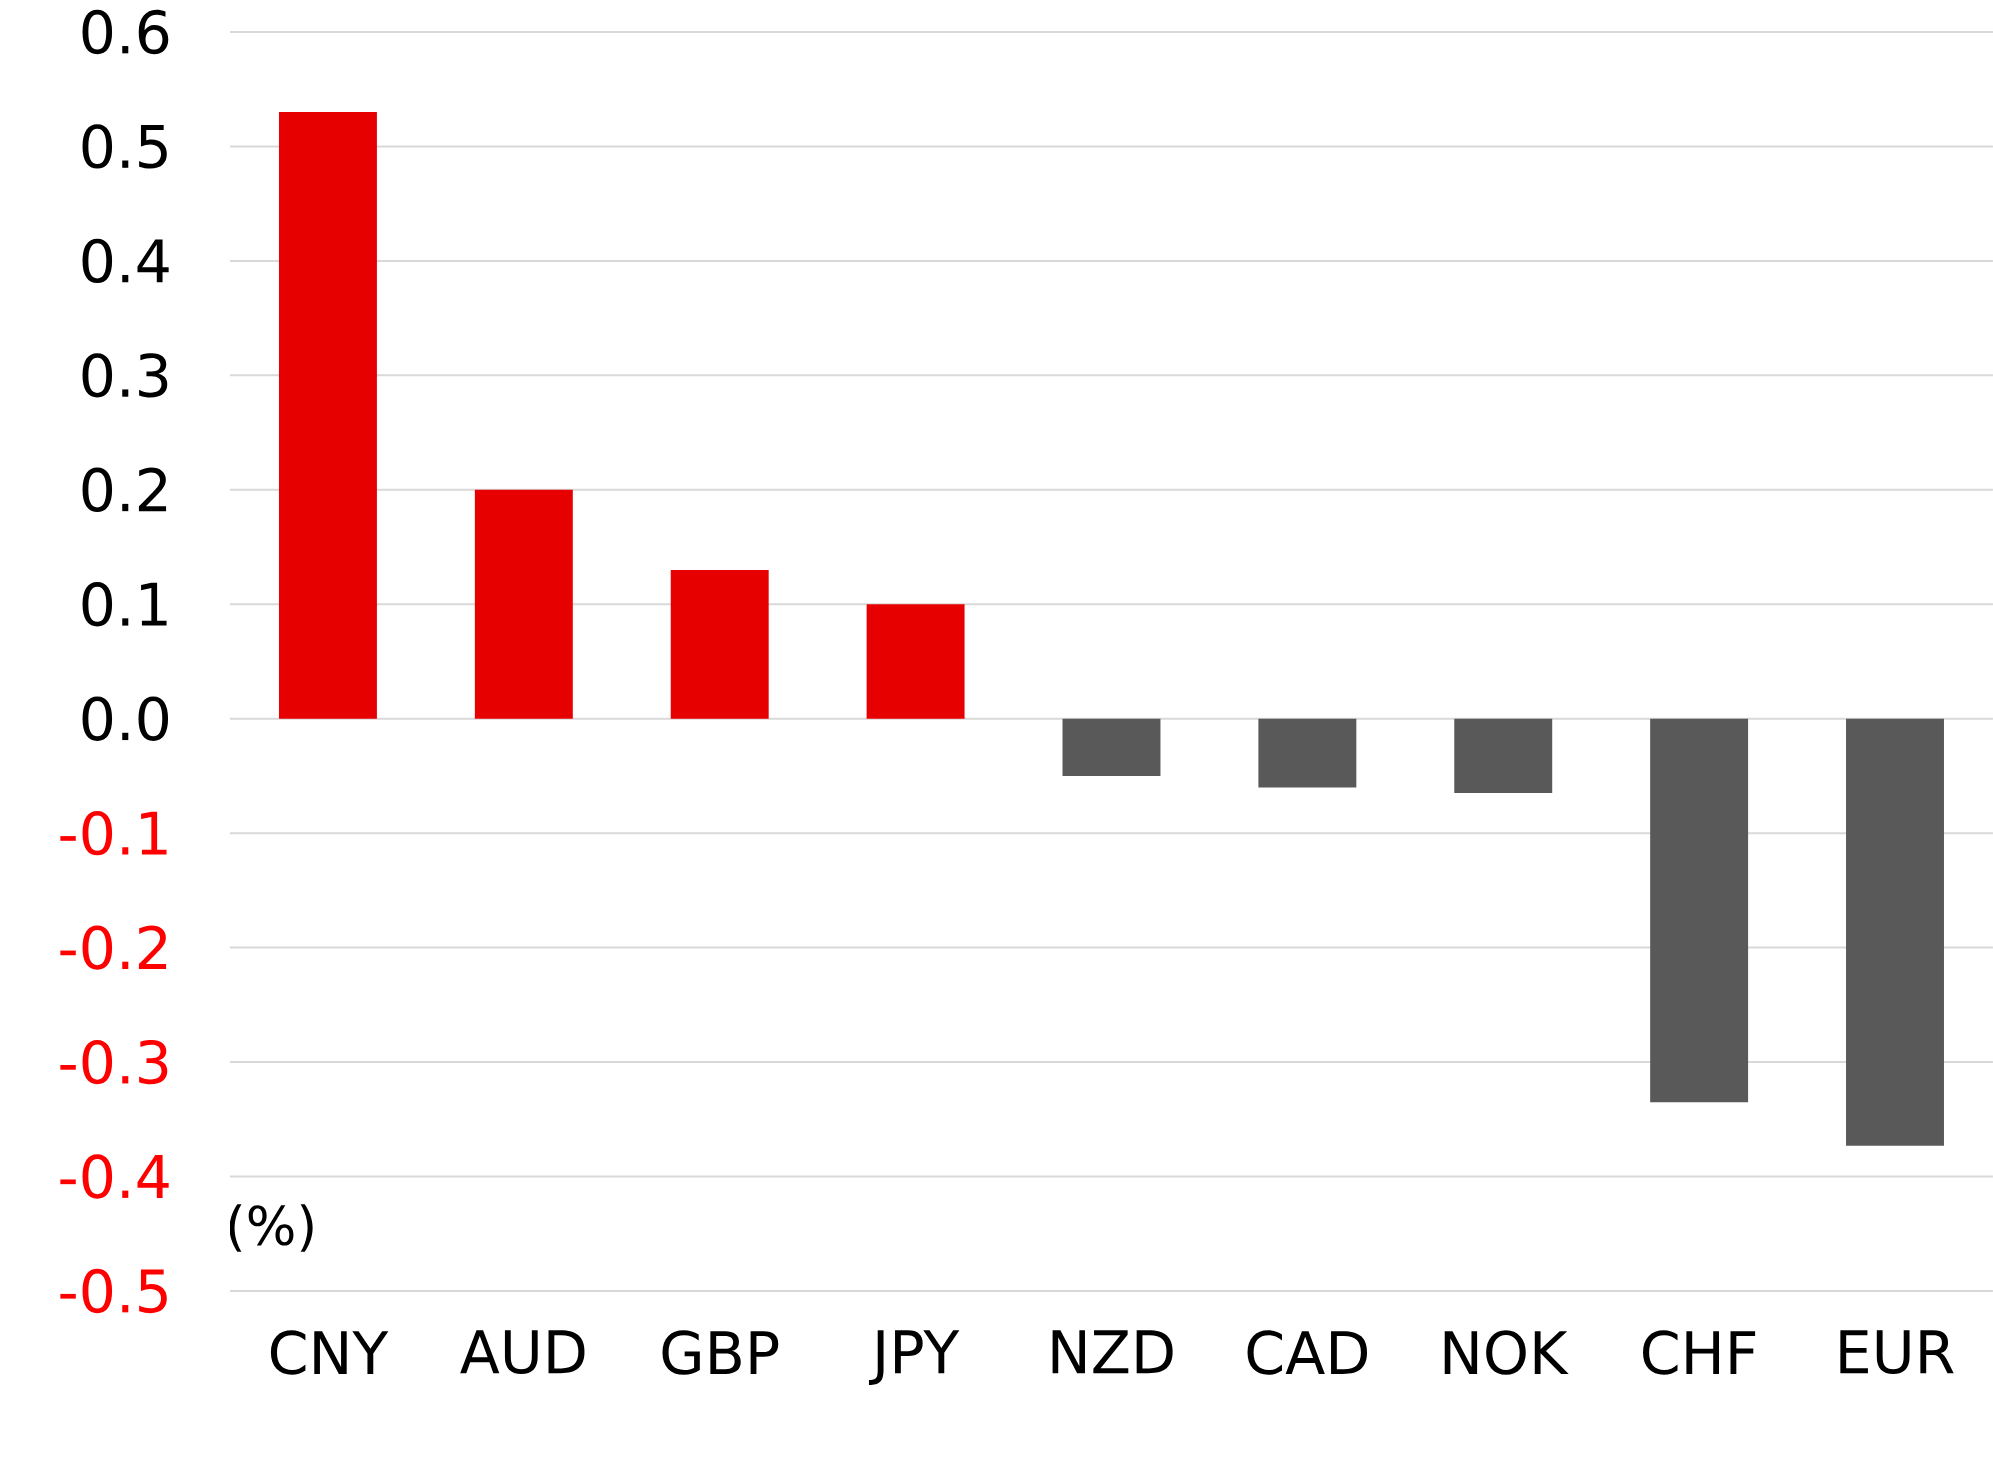 This screenshot has height=1460, width=1993. What do you see at coordinates (124, 489) in the screenshot?
I see `y-tick-label: 0.2` at bounding box center [124, 489].